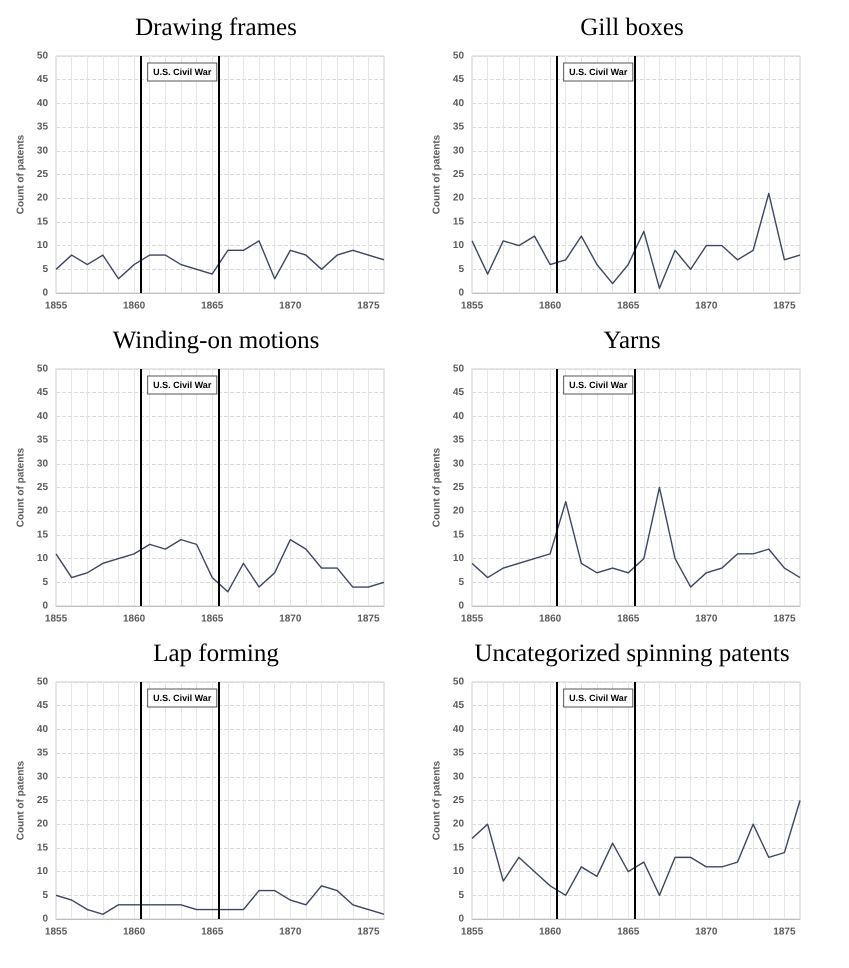 Image resolution: width=849 pixels, height=968 pixels. What do you see at coordinates (632, 653) in the screenshot?
I see `chart-title: Uncategorized spinning patents` at bounding box center [632, 653].